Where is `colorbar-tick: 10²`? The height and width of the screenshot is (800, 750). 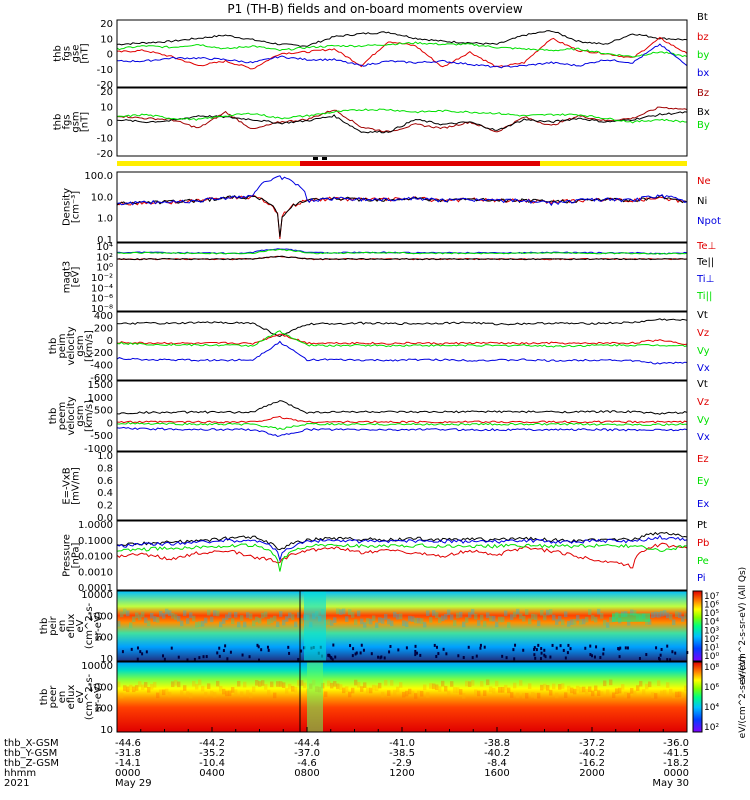
colorbar-tick: 10² is located at coordinates (711, 728).